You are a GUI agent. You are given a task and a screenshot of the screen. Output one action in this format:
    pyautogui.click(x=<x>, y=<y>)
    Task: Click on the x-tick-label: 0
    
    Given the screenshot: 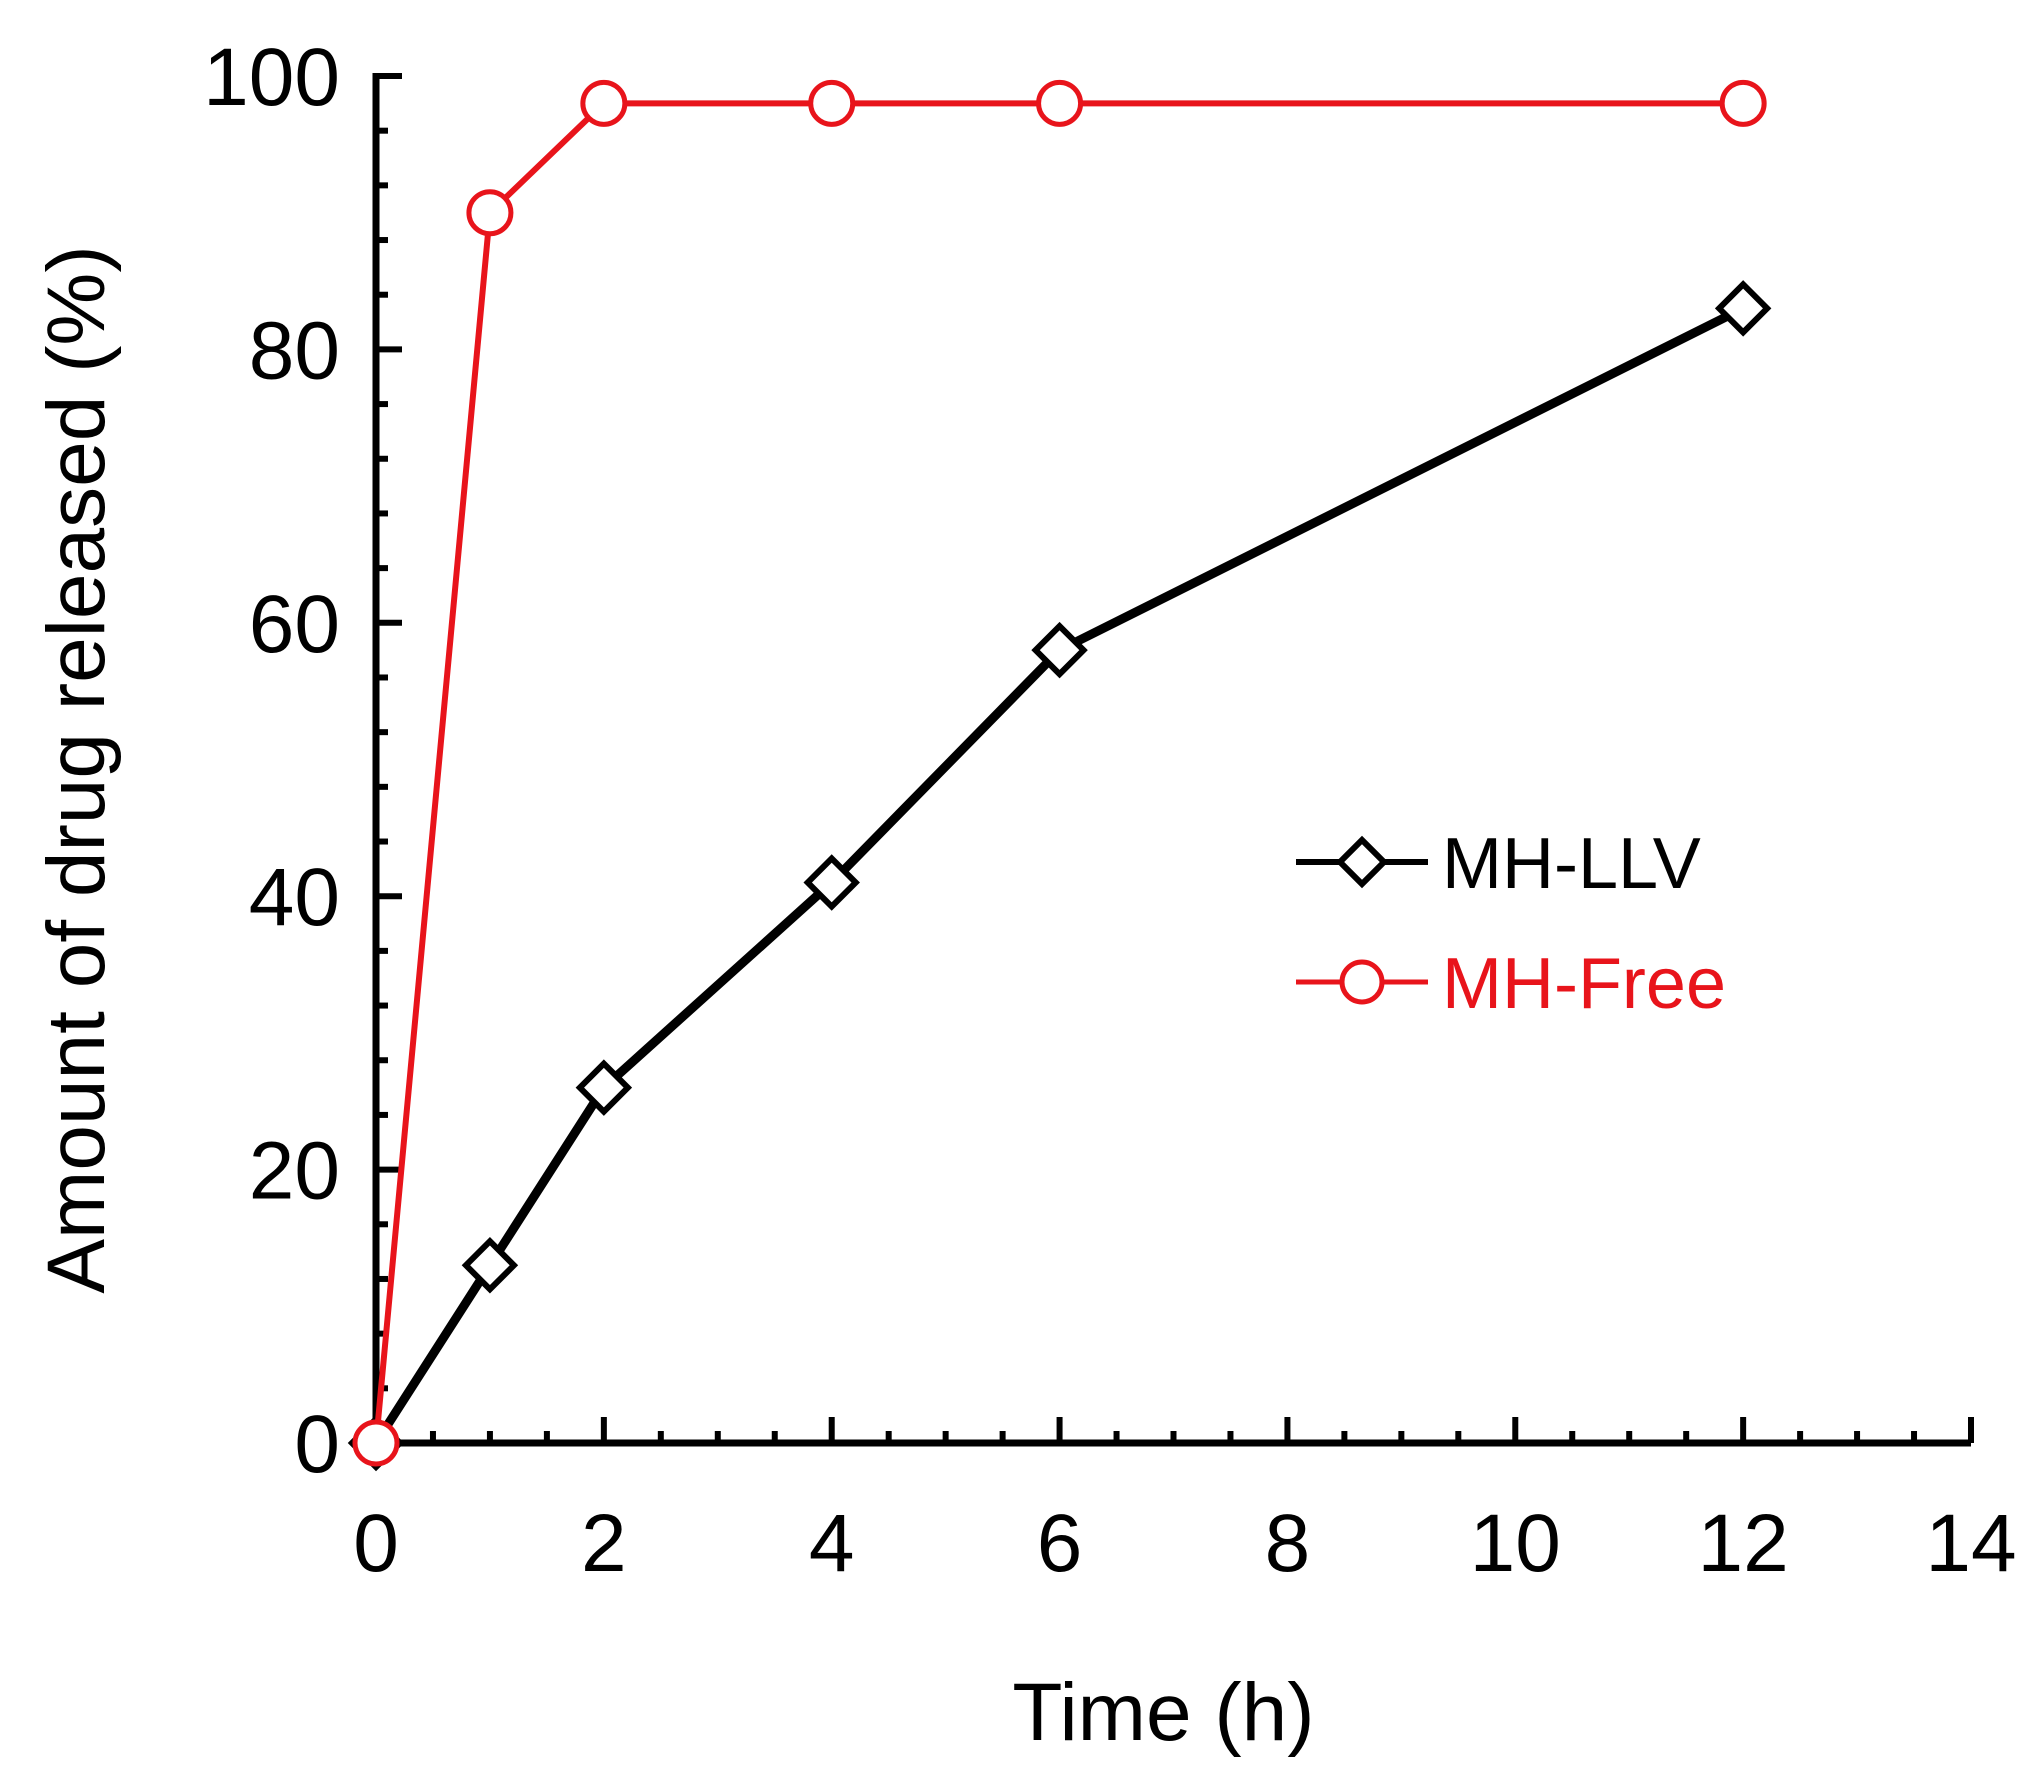 What is the action you would take?
    pyautogui.click(x=376, y=1543)
    